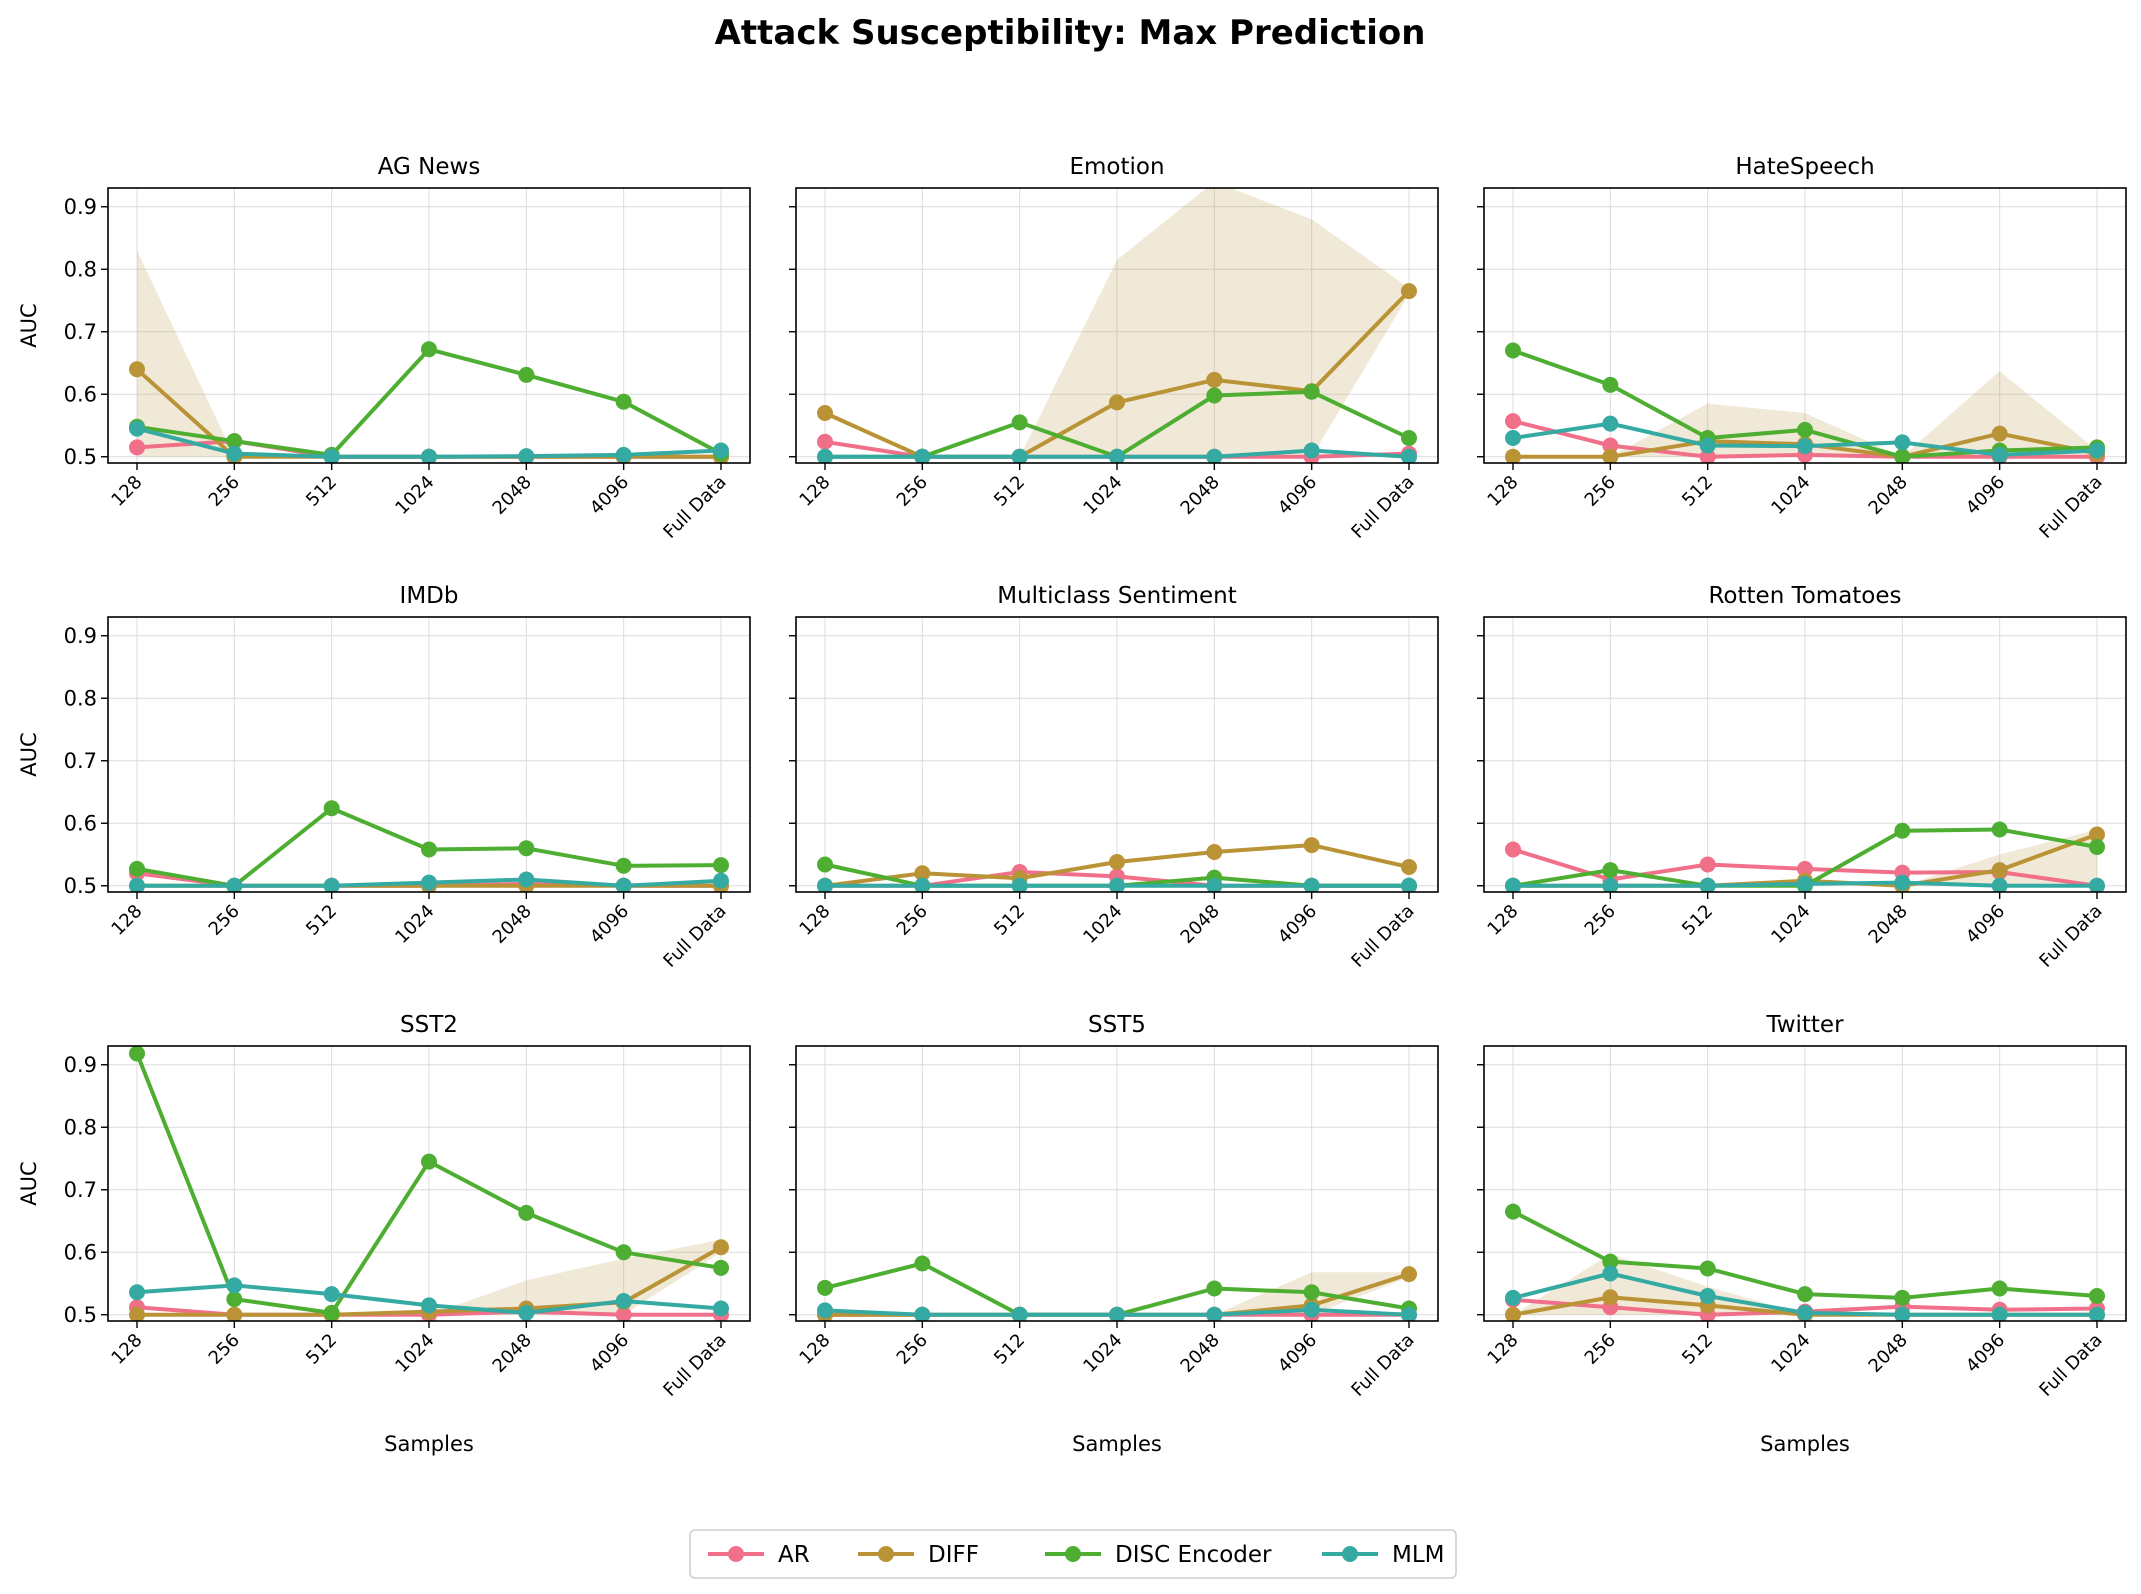 This screenshot has height=1594, width=2141. Describe the element at coordinates (80, 886) in the screenshot. I see `y-tick-label: 0.5` at that location.